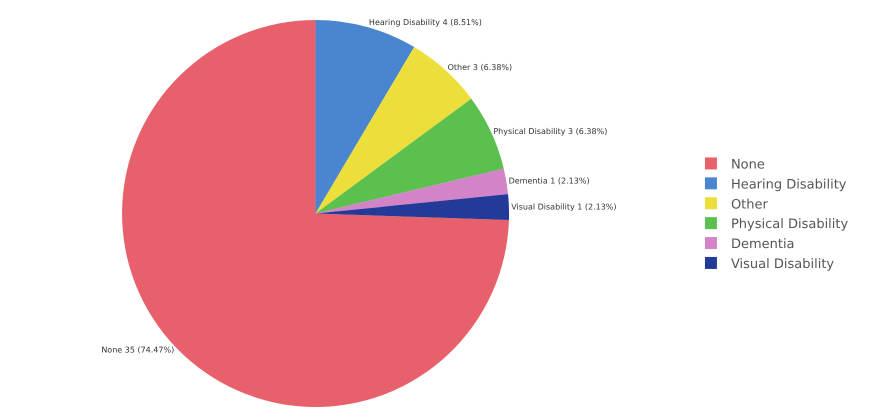 The width and height of the screenshot is (893, 417). I want to click on data-label: Visual Disability 1 (2.13%), so click(564, 207).